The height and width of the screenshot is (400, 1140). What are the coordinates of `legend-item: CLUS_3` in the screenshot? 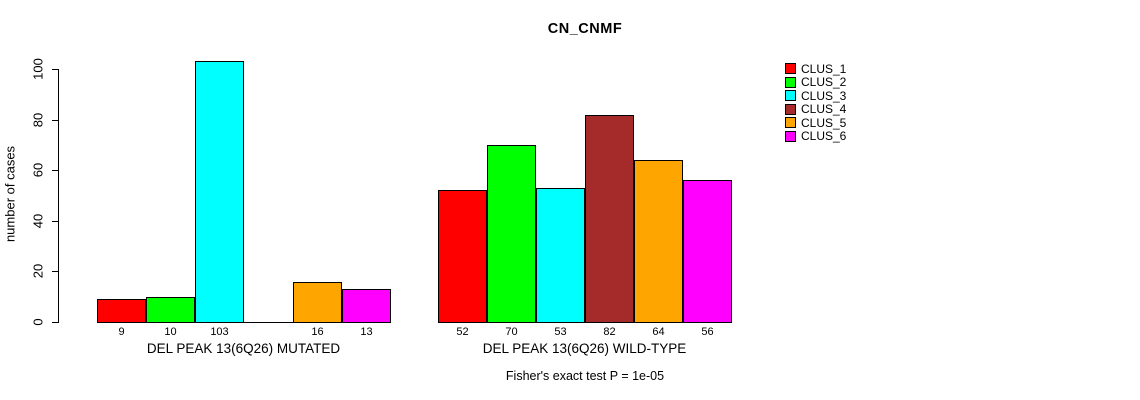 It's located at (815, 96).